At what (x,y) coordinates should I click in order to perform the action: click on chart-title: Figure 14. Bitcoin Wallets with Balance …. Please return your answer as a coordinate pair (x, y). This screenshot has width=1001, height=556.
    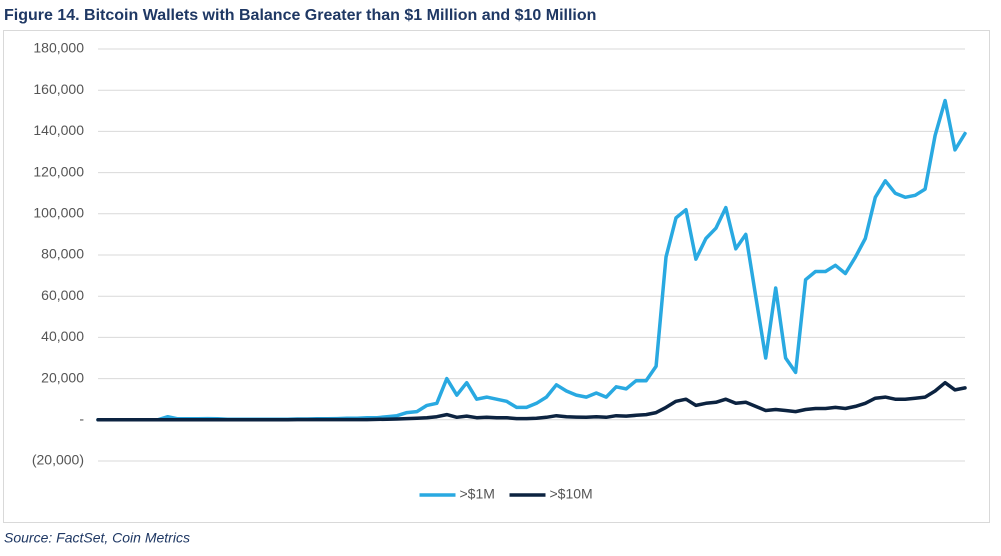
    Looking at the image, I should click on (300, 15).